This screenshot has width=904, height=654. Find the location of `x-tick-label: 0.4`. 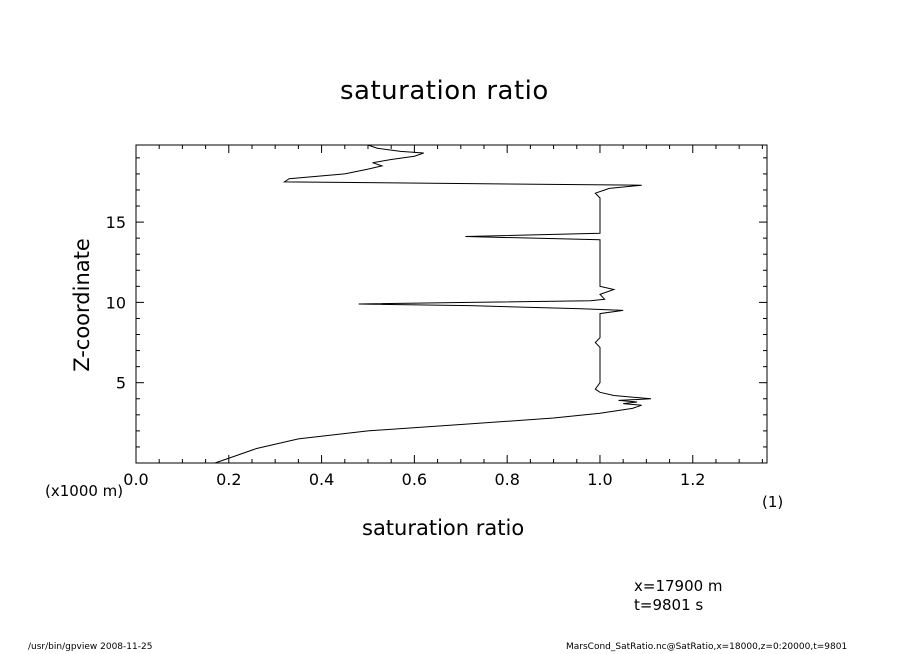

x-tick-label: 0.4 is located at coordinates (321, 479).